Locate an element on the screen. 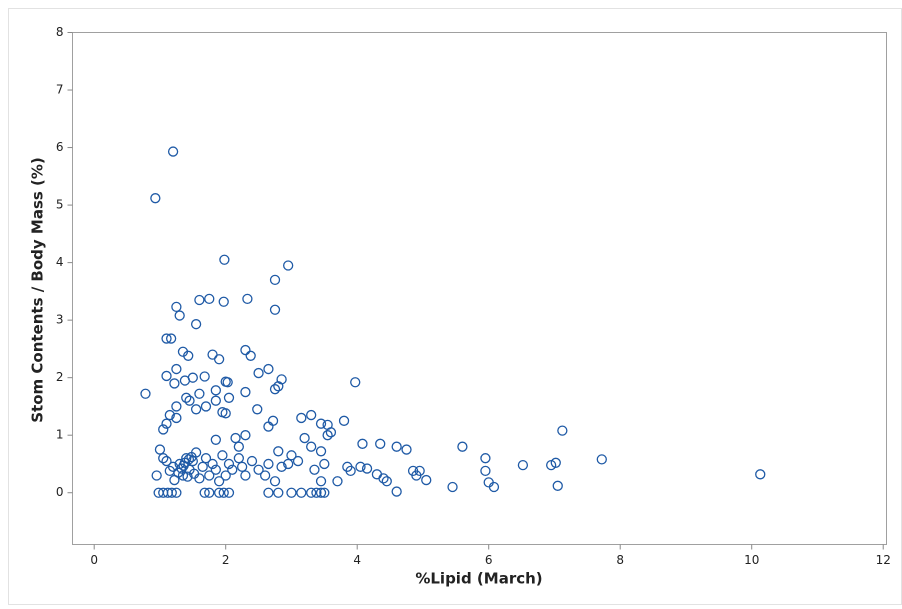  x-tick-label: 12 is located at coordinates (883, 560).